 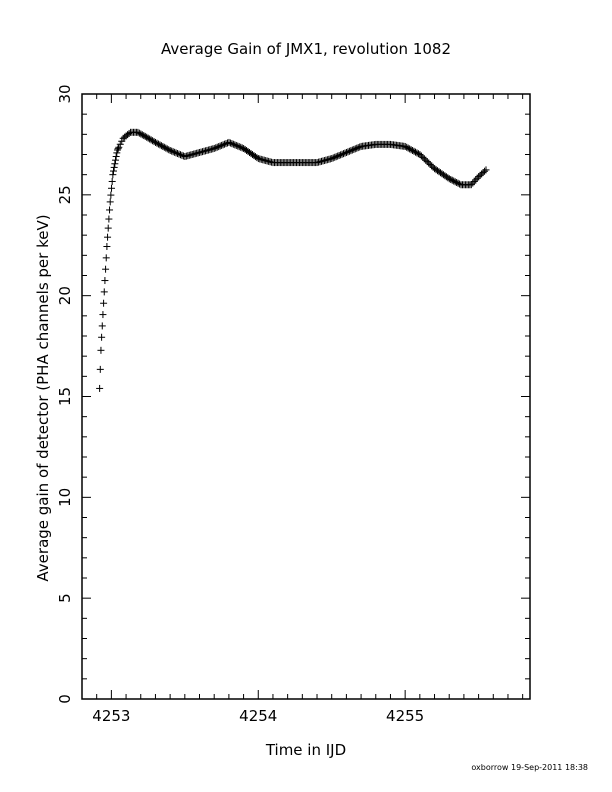 What do you see at coordinates (306, 49) in the screenshot?
I see `chart-title: Average Gain of JMX1, revolution 1082` at bounding box center [306, 49].